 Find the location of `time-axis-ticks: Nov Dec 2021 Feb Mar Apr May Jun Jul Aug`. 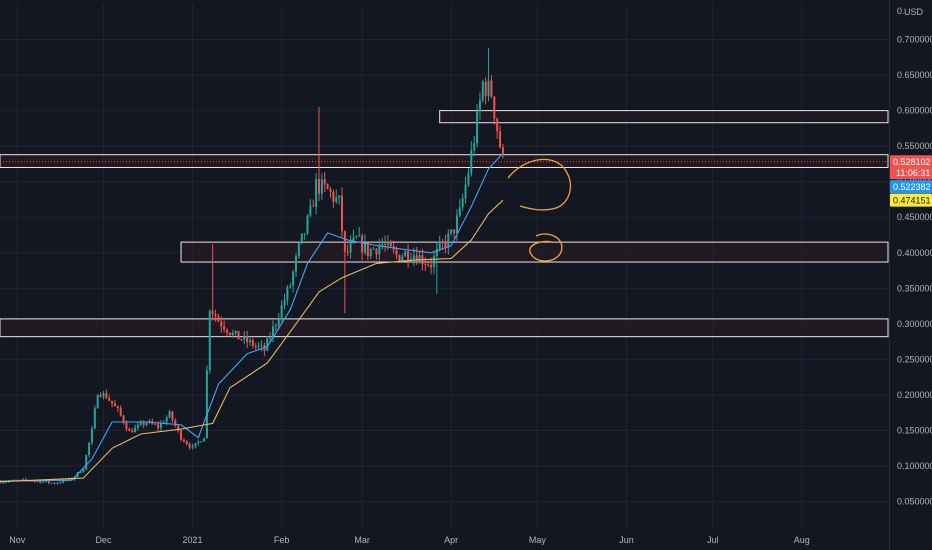

time-axis-ticks: Nov Dec 2021 Feb Mar Apr May Jun Jul Aug is located at coordinates (409, 540).